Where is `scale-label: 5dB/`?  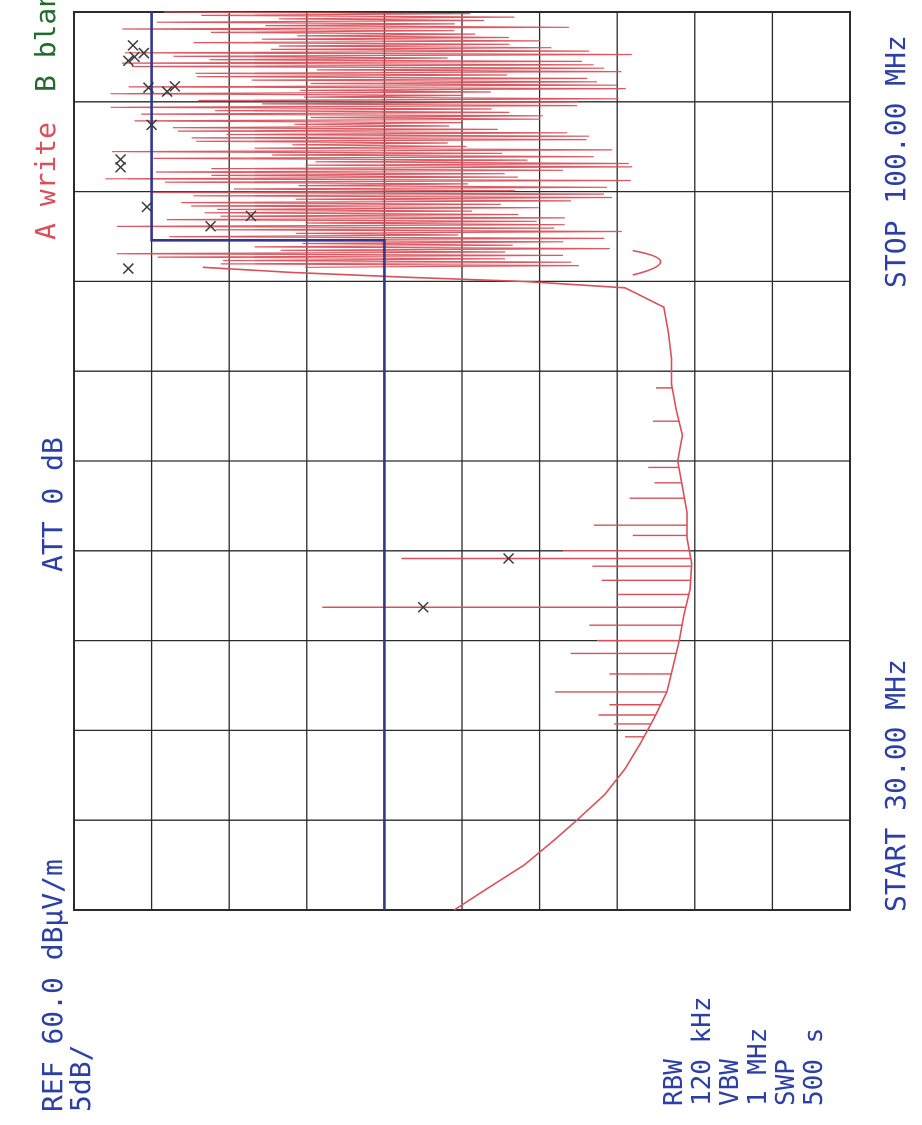 scale-label: 5dB/ is located at coordinates (80, 1078).